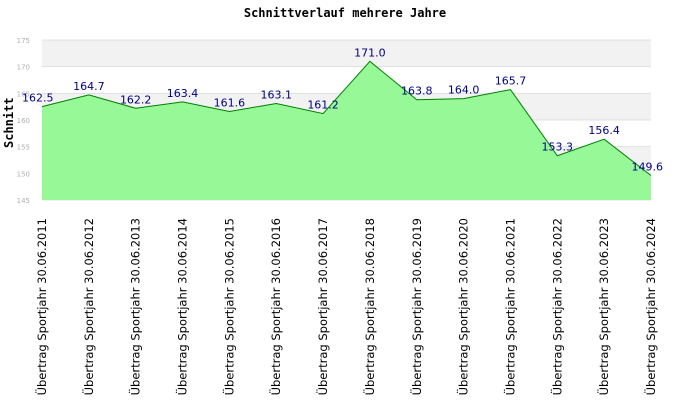 This screenshot has height=420, width=690. I want to click on chart-title: Schnittverlauf mehrere Jahre, so click(345, 13).